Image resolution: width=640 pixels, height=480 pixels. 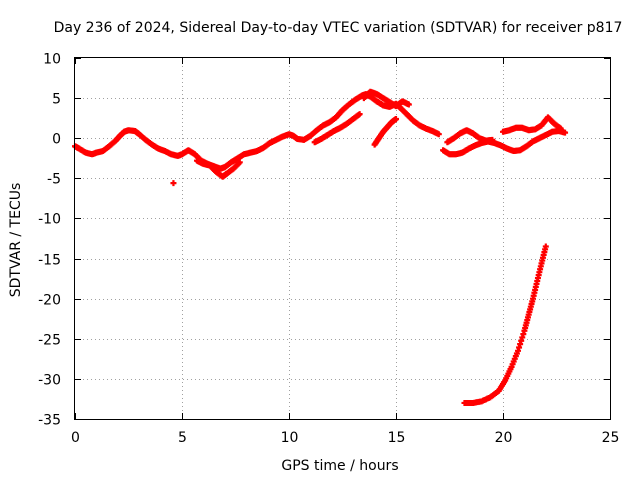 What do you see at coordinates (49, 220) in the screenshot?
I see `y-tick-label: -10` at bounding box center [49, 220].